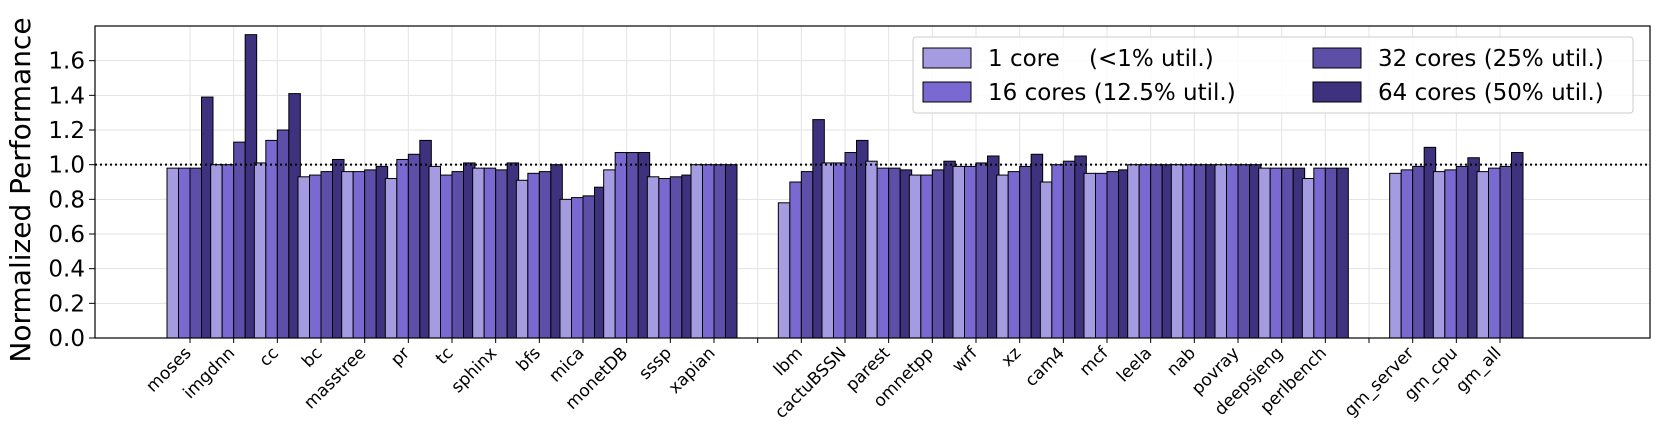 This screenshot has width=1657, height=437. Describe the element at coordinates (66, 304) in the screenshot. I see `y-tick-label: 0.2` at that location.